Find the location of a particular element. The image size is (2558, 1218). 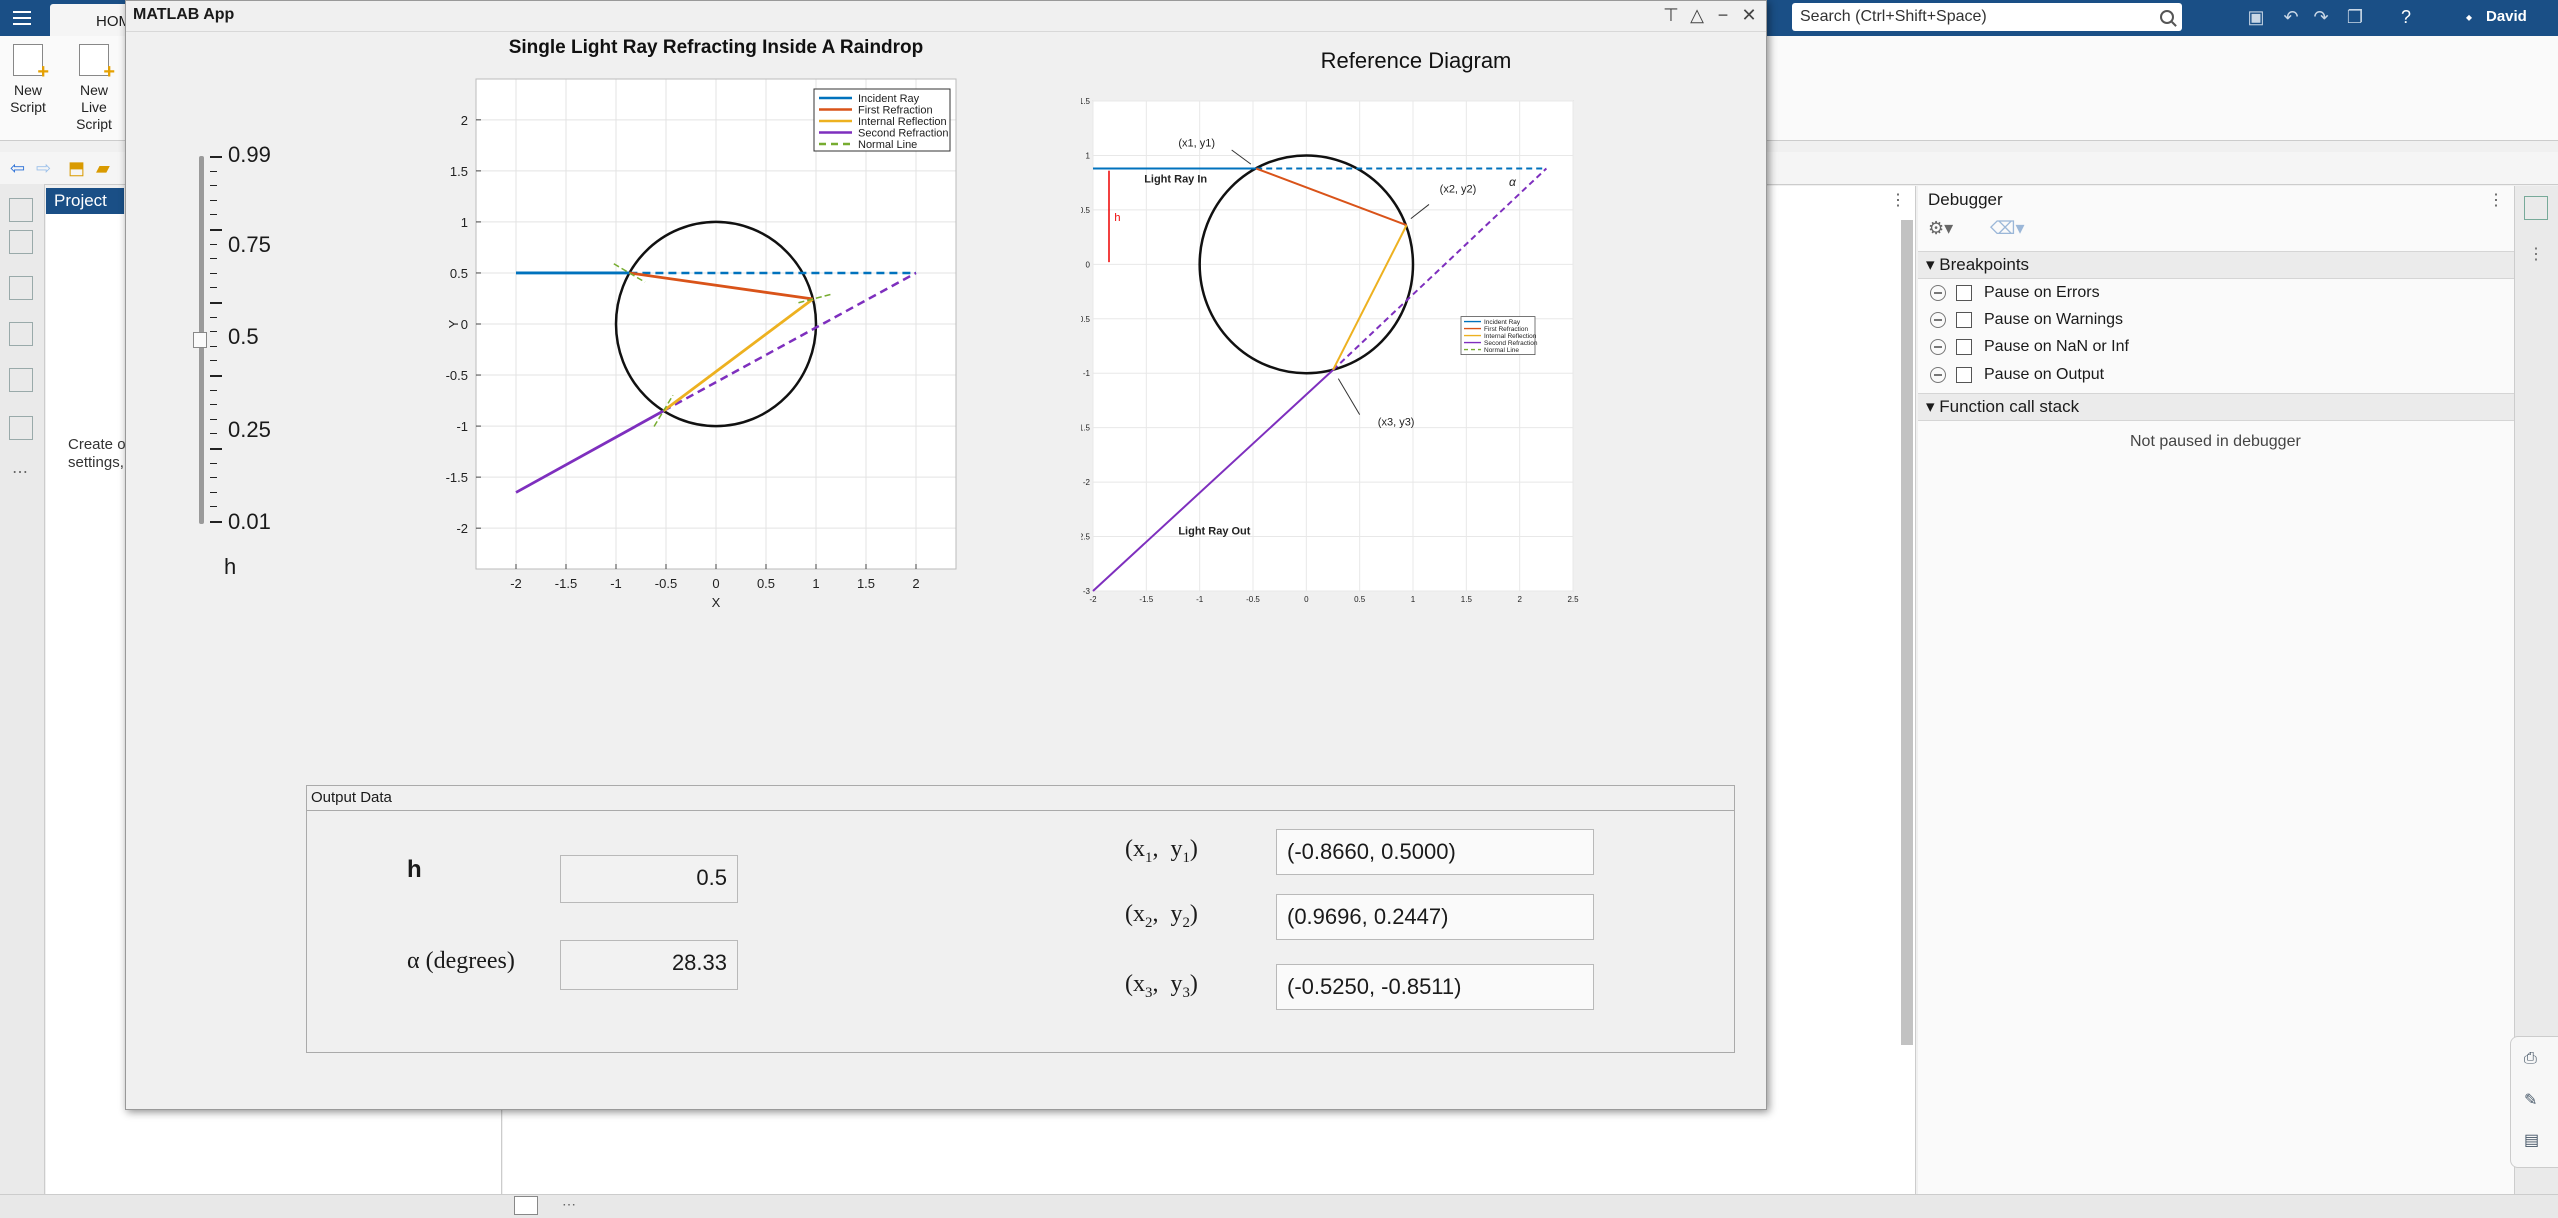

y-tick-label: 1 is located at coordinates (464, 222).